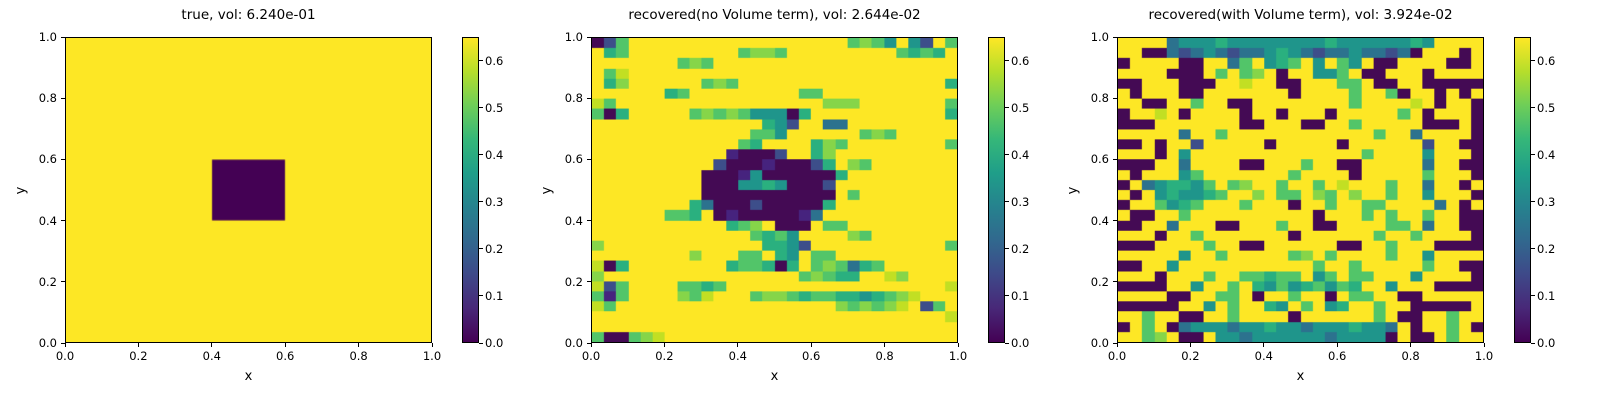  I want to click on colorbar-with-volume, so click(1522, 190).